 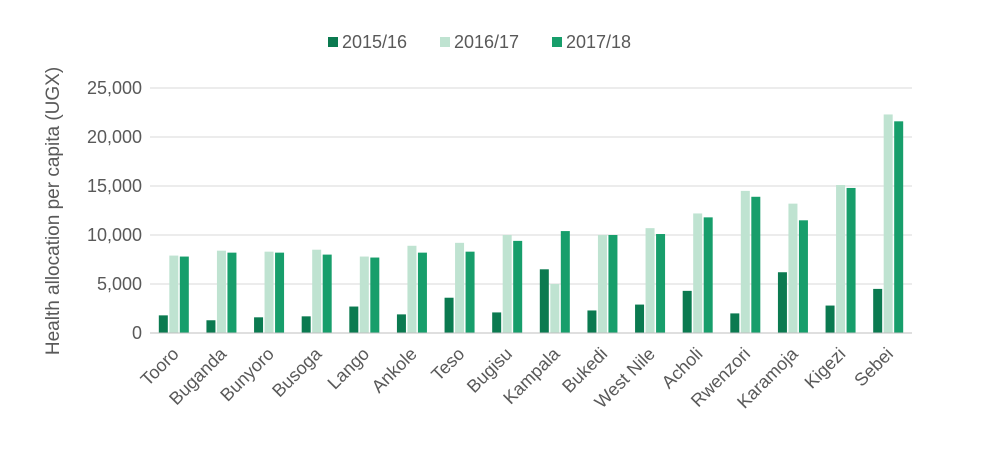 What do you see at coordinates (119, 284) in the screenshot?
I see `y-tick-label: 5,000` at bounding box center [119, 284].